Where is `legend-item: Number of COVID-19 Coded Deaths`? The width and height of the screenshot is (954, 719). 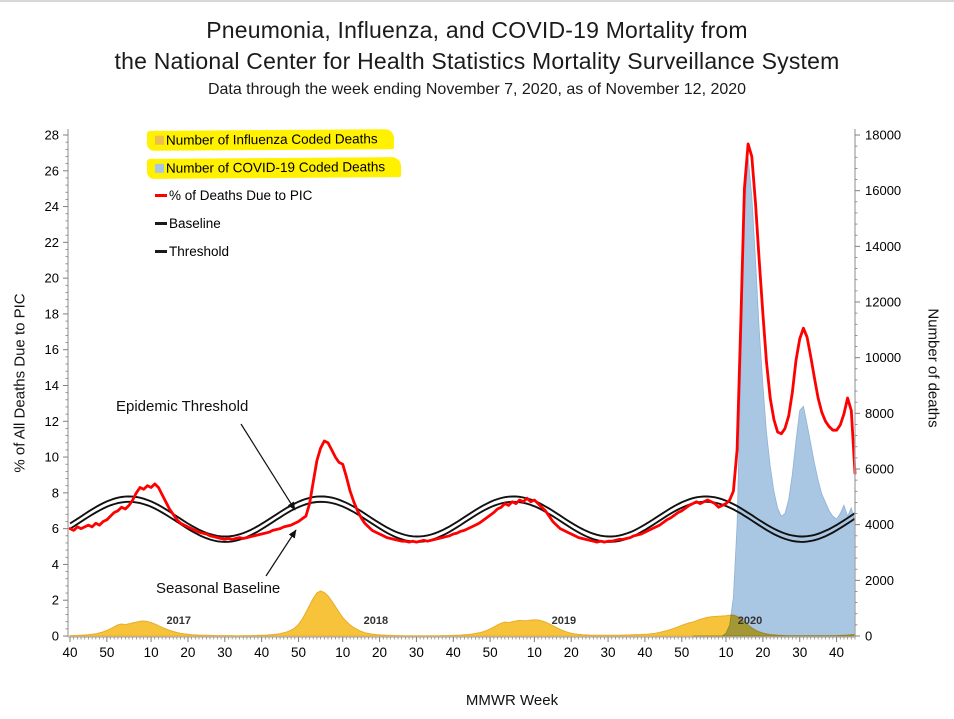
legend-item: Number of COVID-19 Coded Deaths is located at coordinates (274, 168).